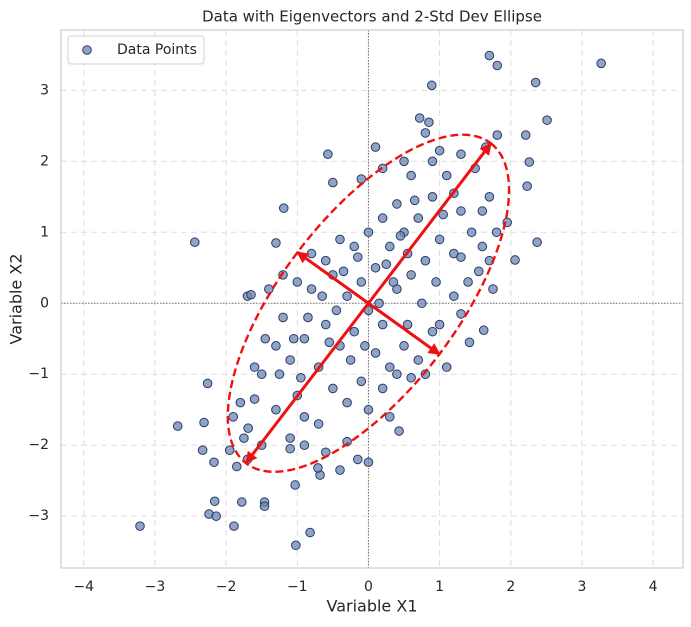 The image size is (691, 627). What do you see at coordinates (155, 587) in the screenshot?
I see `x-tick-label: −3` at bounding box center [155, 587].